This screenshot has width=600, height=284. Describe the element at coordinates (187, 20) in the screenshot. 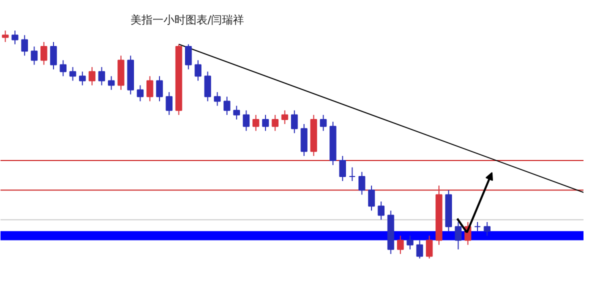

I see `chart-title: 美指一小时图表/闫瑞祥` at that location.